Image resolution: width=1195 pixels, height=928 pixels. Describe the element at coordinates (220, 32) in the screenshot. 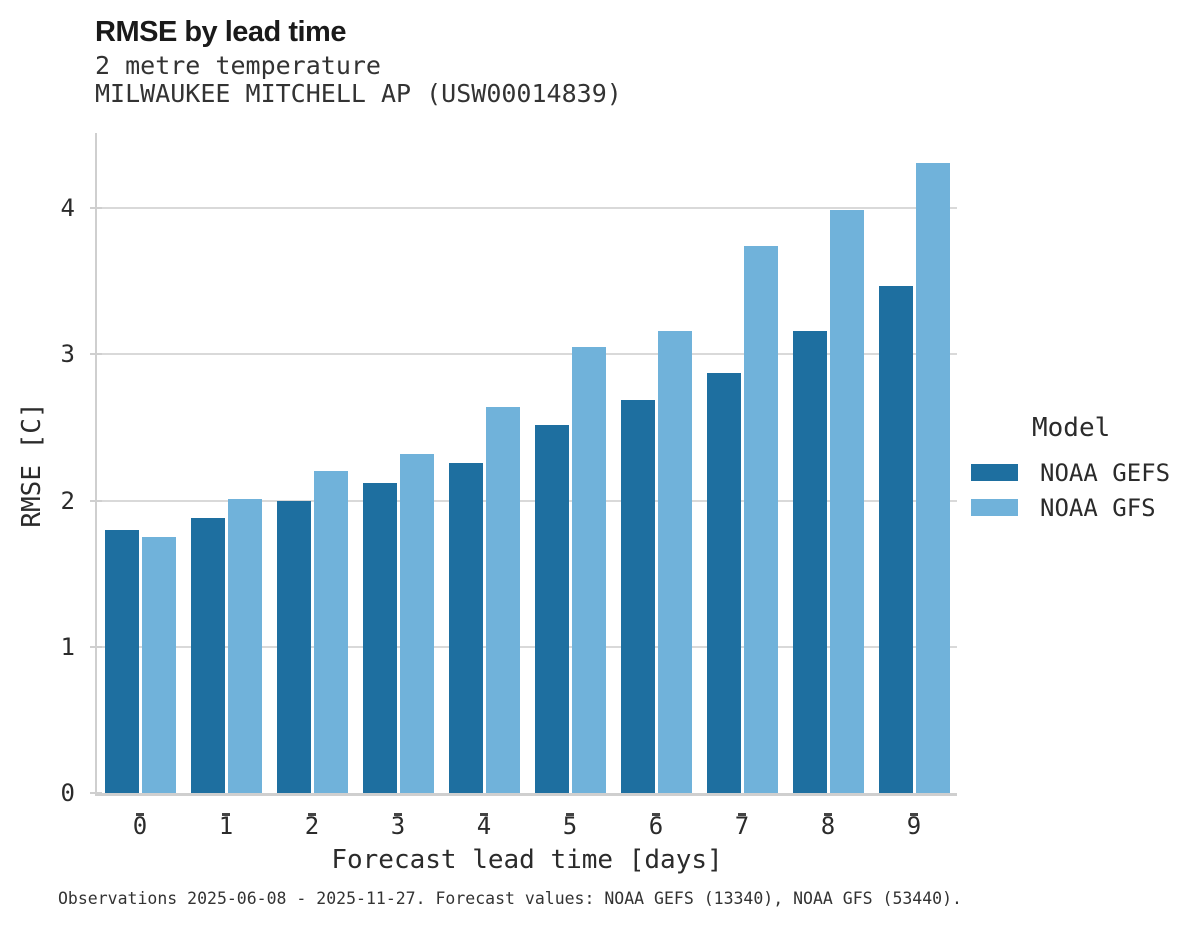

I see `chart-title: RMSE by lead time` at that location.